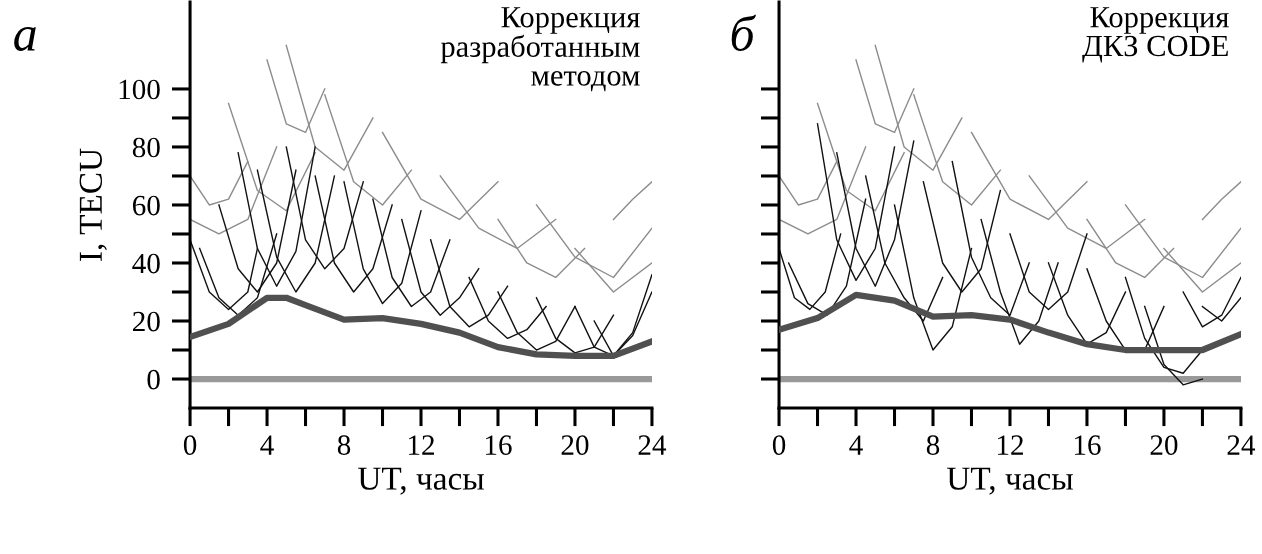  I want to click on y-tick-label: 100, so click(139, 89).